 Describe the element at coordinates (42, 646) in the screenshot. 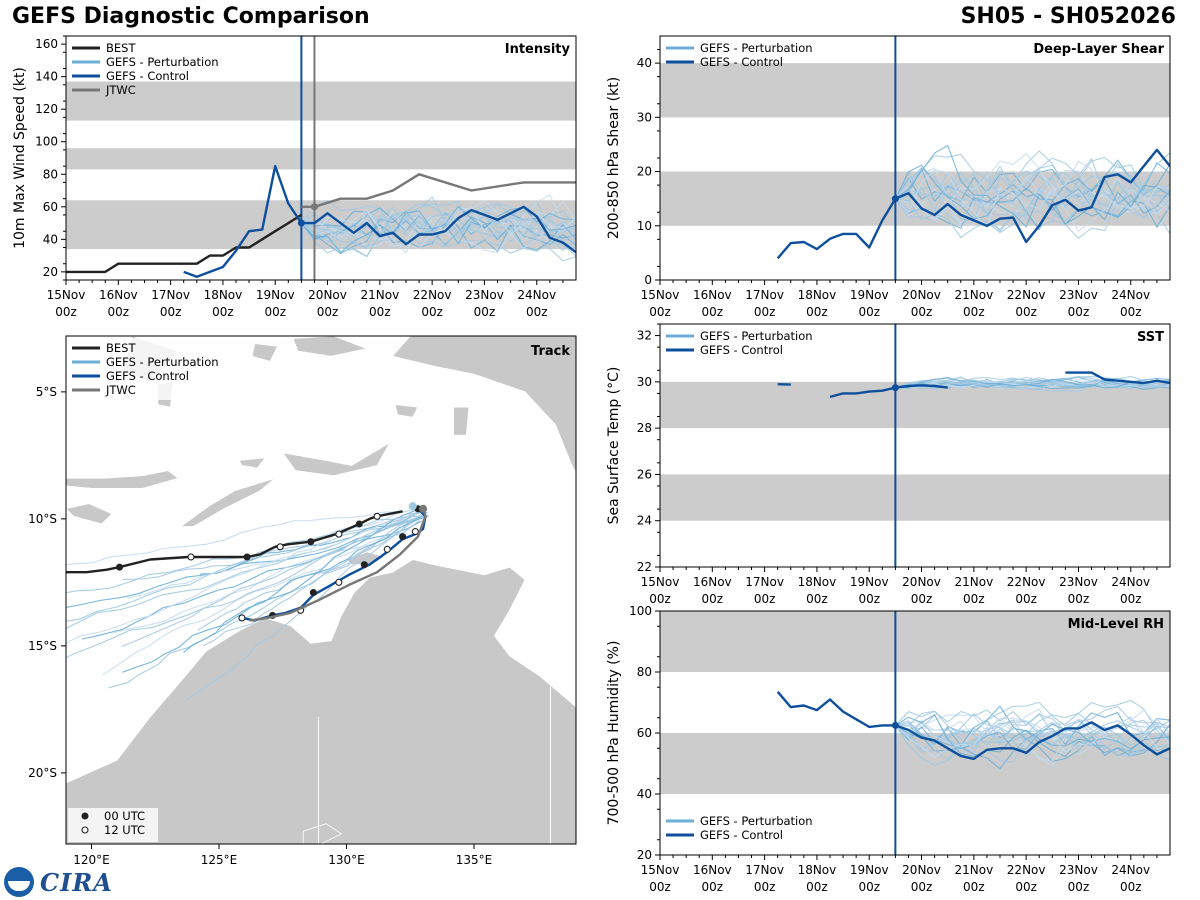

I see `lat-tick-label: 15°S` at that location.